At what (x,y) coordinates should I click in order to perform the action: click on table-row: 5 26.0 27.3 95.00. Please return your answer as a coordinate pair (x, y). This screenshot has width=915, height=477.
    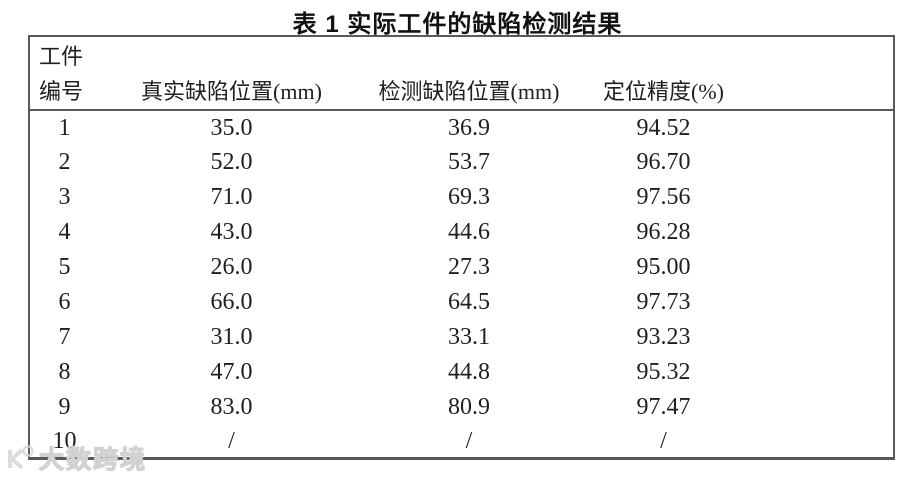
    Looking at the image, I should click on (461, 267).